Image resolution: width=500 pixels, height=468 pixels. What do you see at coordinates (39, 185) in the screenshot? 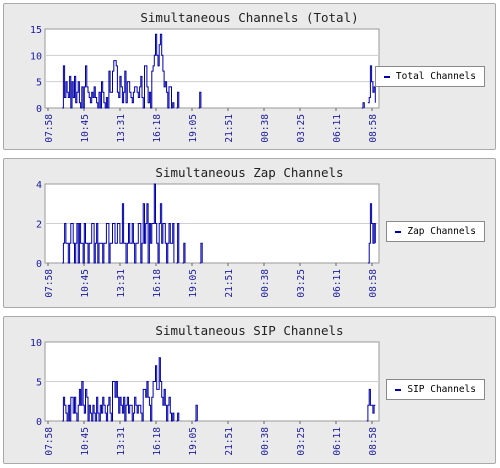
I see `y-tick-label: 4` at bounding box center [39, 185].